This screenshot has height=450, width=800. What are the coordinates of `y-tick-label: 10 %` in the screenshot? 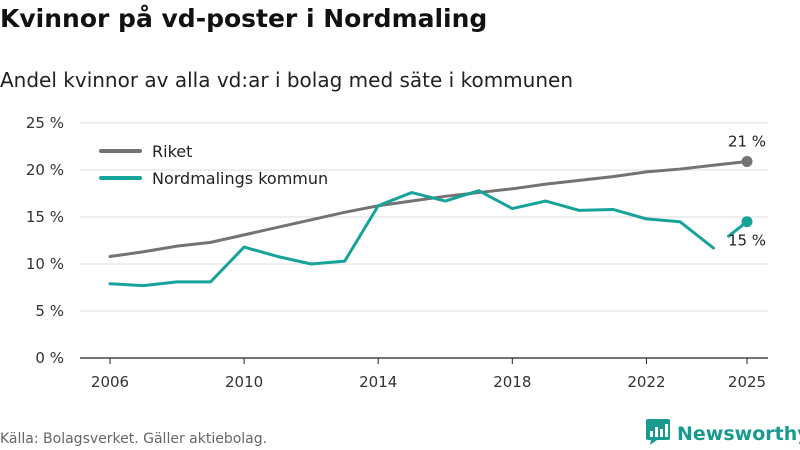 It's located at (45, 264).